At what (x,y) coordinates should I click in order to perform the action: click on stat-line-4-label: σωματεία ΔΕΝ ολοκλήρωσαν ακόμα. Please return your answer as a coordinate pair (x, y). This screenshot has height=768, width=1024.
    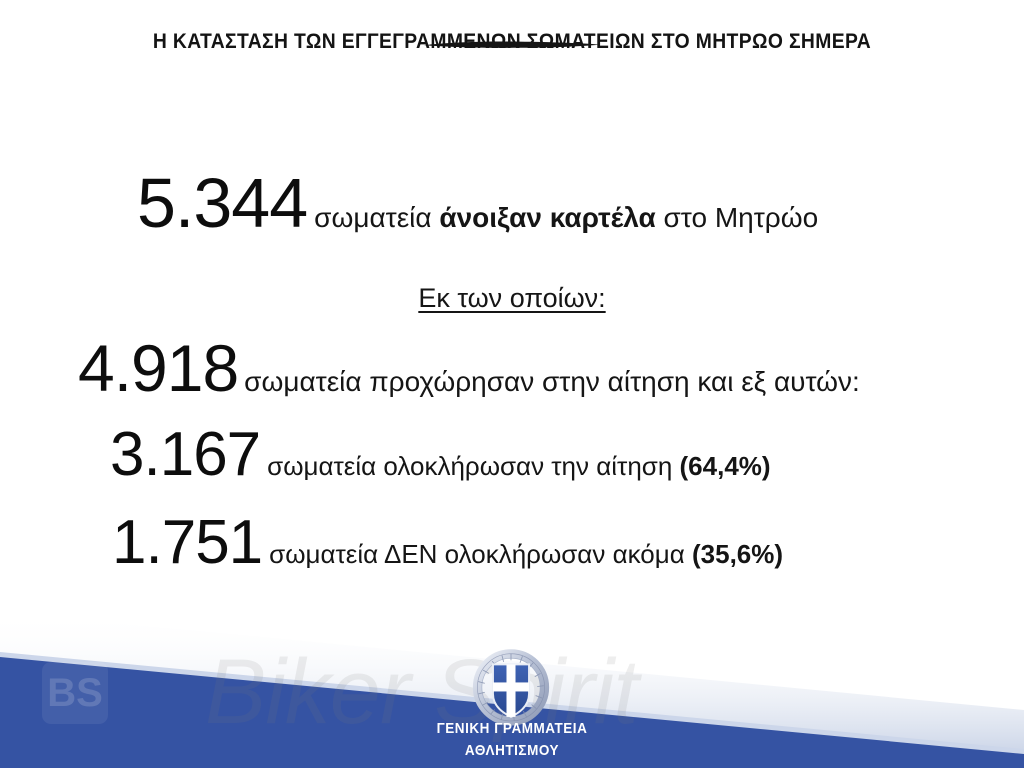
    Looking at the image, I should click on (480, 554).